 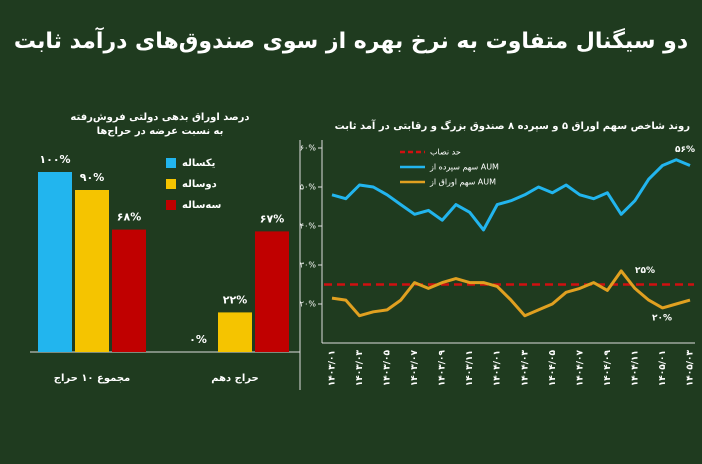 I want to click on value-label: ۶۷%, so click(x=272, y=218).